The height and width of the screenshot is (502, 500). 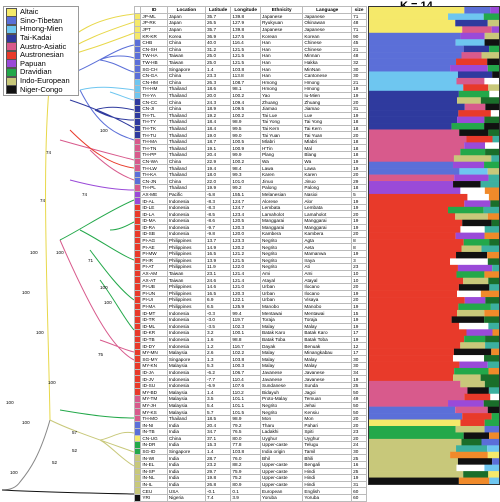 What do you see at coordinates (250, 247) in the screenshot?
I see `table-row: PI-AE Philippines 14.9 120.2 Negrito Aeta 8` at bounding box center [250, 247].